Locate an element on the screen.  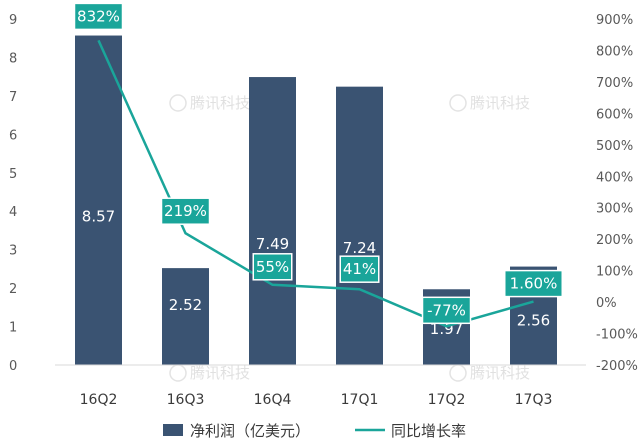
right-tick-label: 300% is located at coordinates (614, 209).